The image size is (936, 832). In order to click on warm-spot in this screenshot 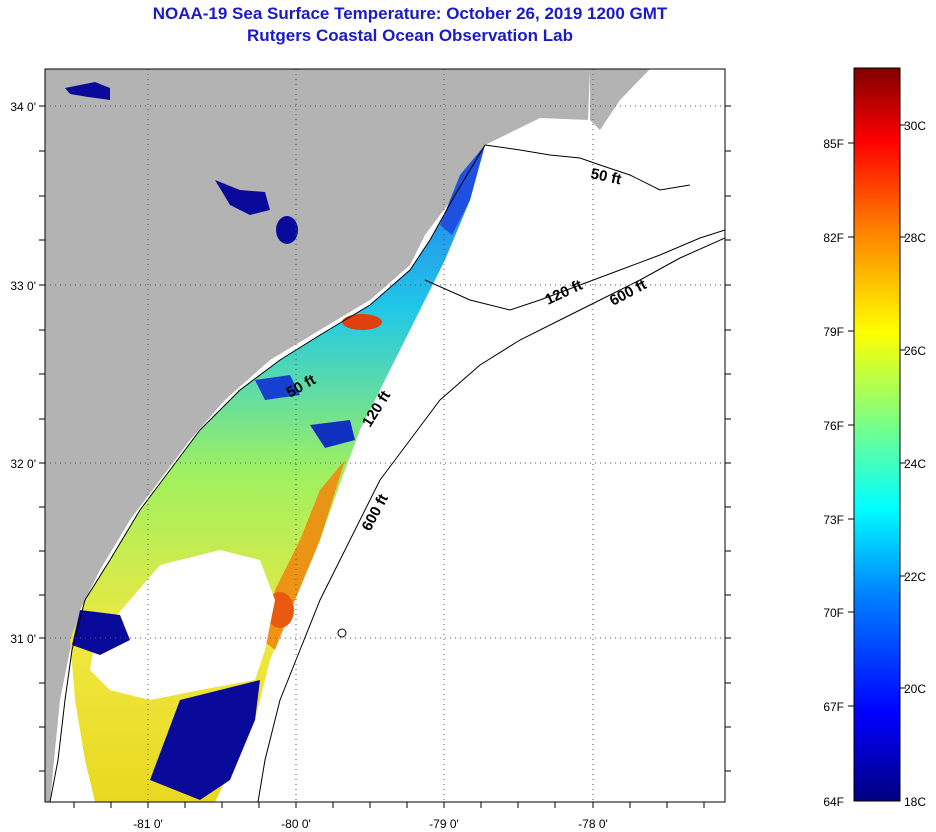, I will do `click(362, 322)`.